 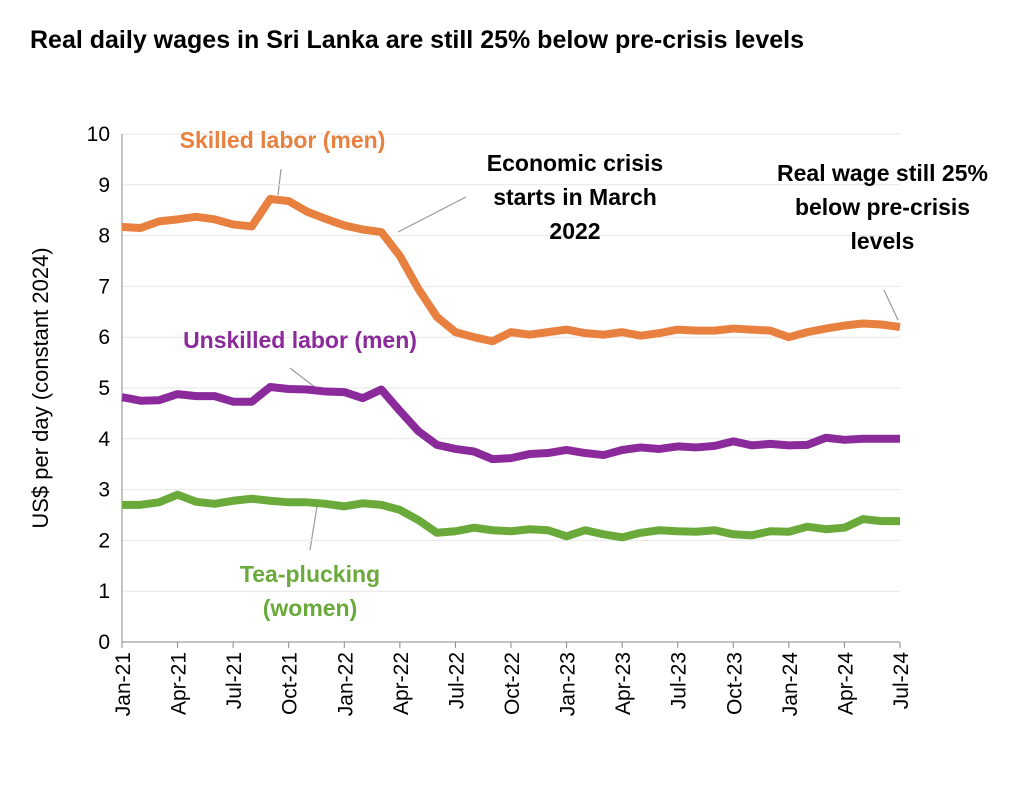 What do you see at coordinates (568, 684) in the screenshot?
I see `x-tick-label: Jan-23` at bounding box center [568, 684].